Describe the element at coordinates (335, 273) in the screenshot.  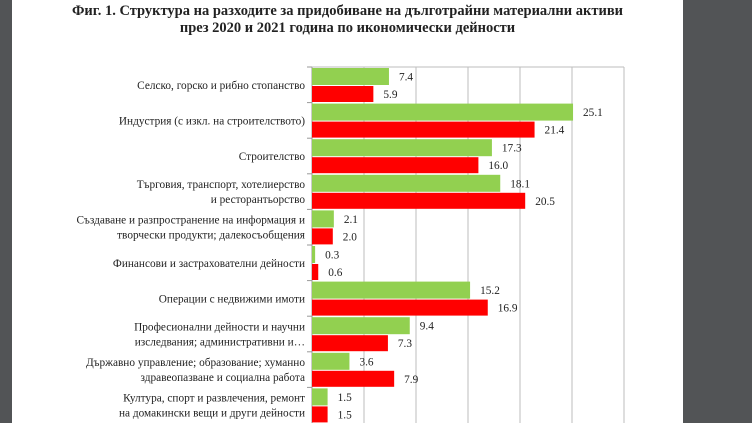
I see `data-label: 0.6` at that location.